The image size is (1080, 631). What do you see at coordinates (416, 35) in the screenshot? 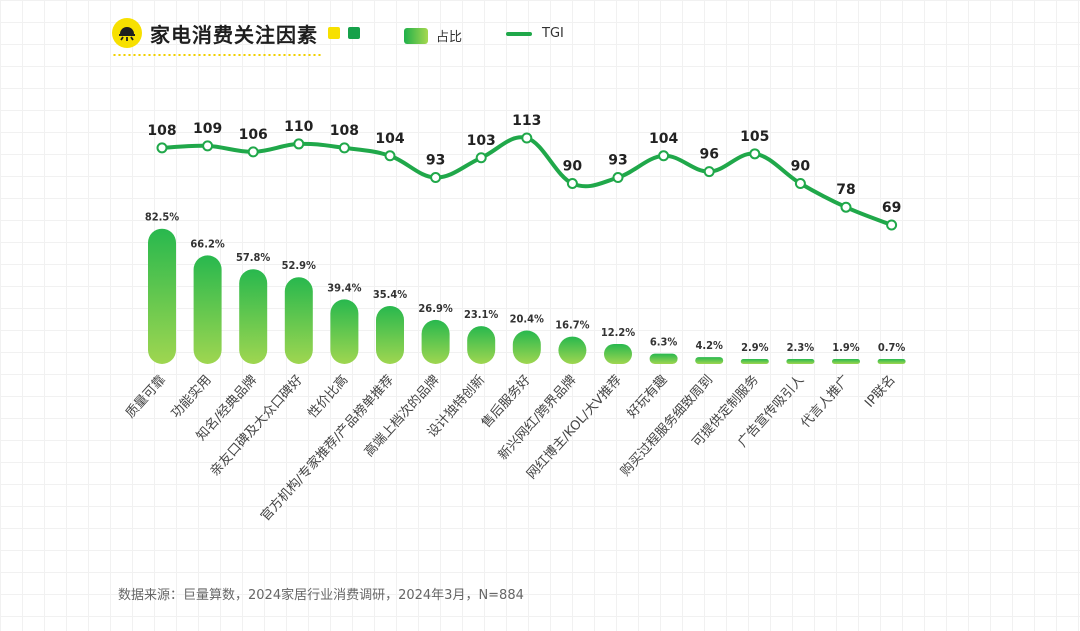
I see `bar-swatch-icon` at bounding box center [416, 35].